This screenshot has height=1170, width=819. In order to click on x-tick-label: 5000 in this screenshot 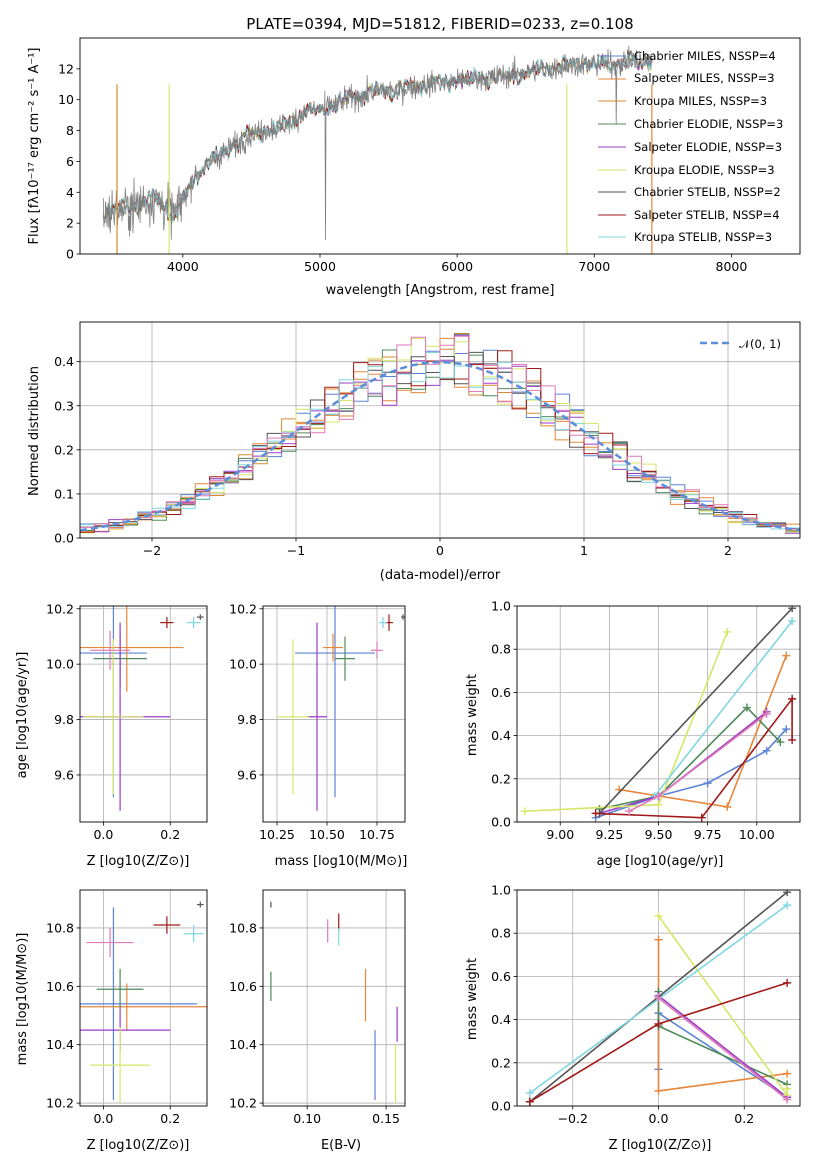, I will do `click(320, 266)`.